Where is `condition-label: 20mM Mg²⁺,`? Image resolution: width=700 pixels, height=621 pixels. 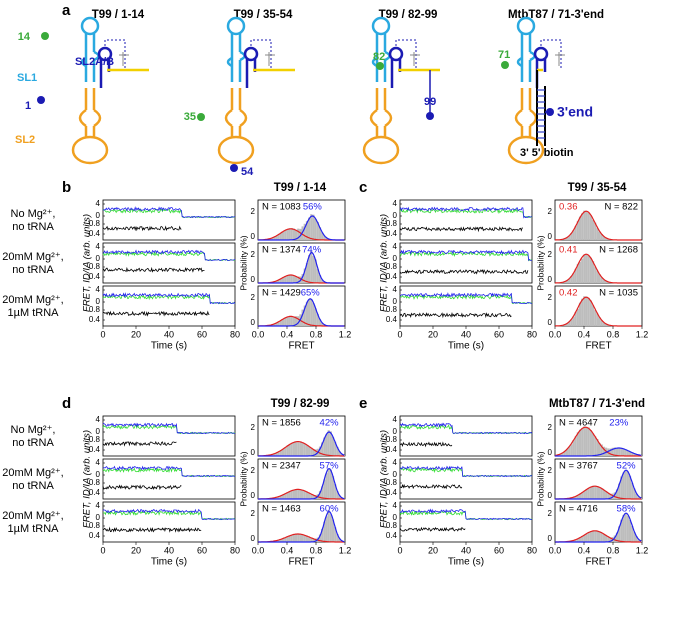
condition-label: 20mM Mg²⁺, is located at coordinates (32, 257).